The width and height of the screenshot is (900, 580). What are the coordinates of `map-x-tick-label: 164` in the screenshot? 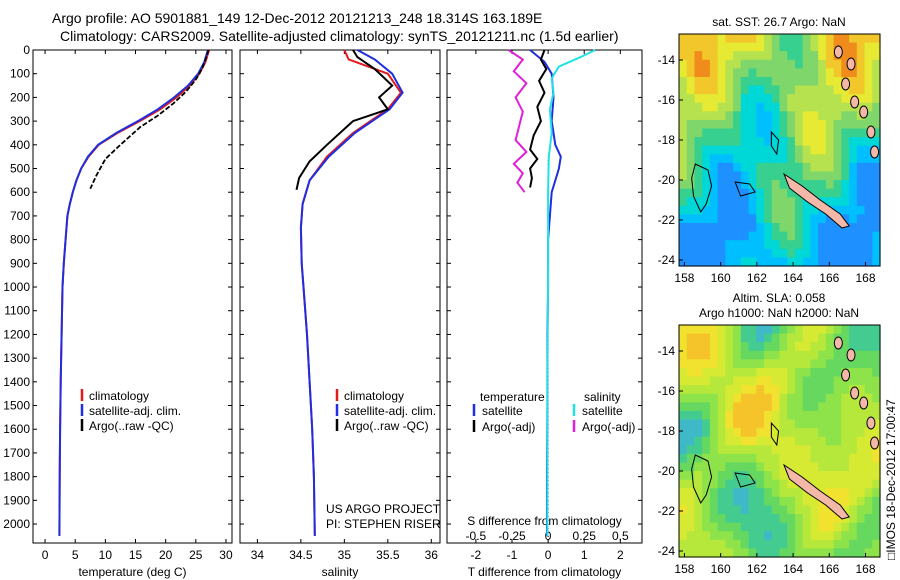 It's located at (793, 569).